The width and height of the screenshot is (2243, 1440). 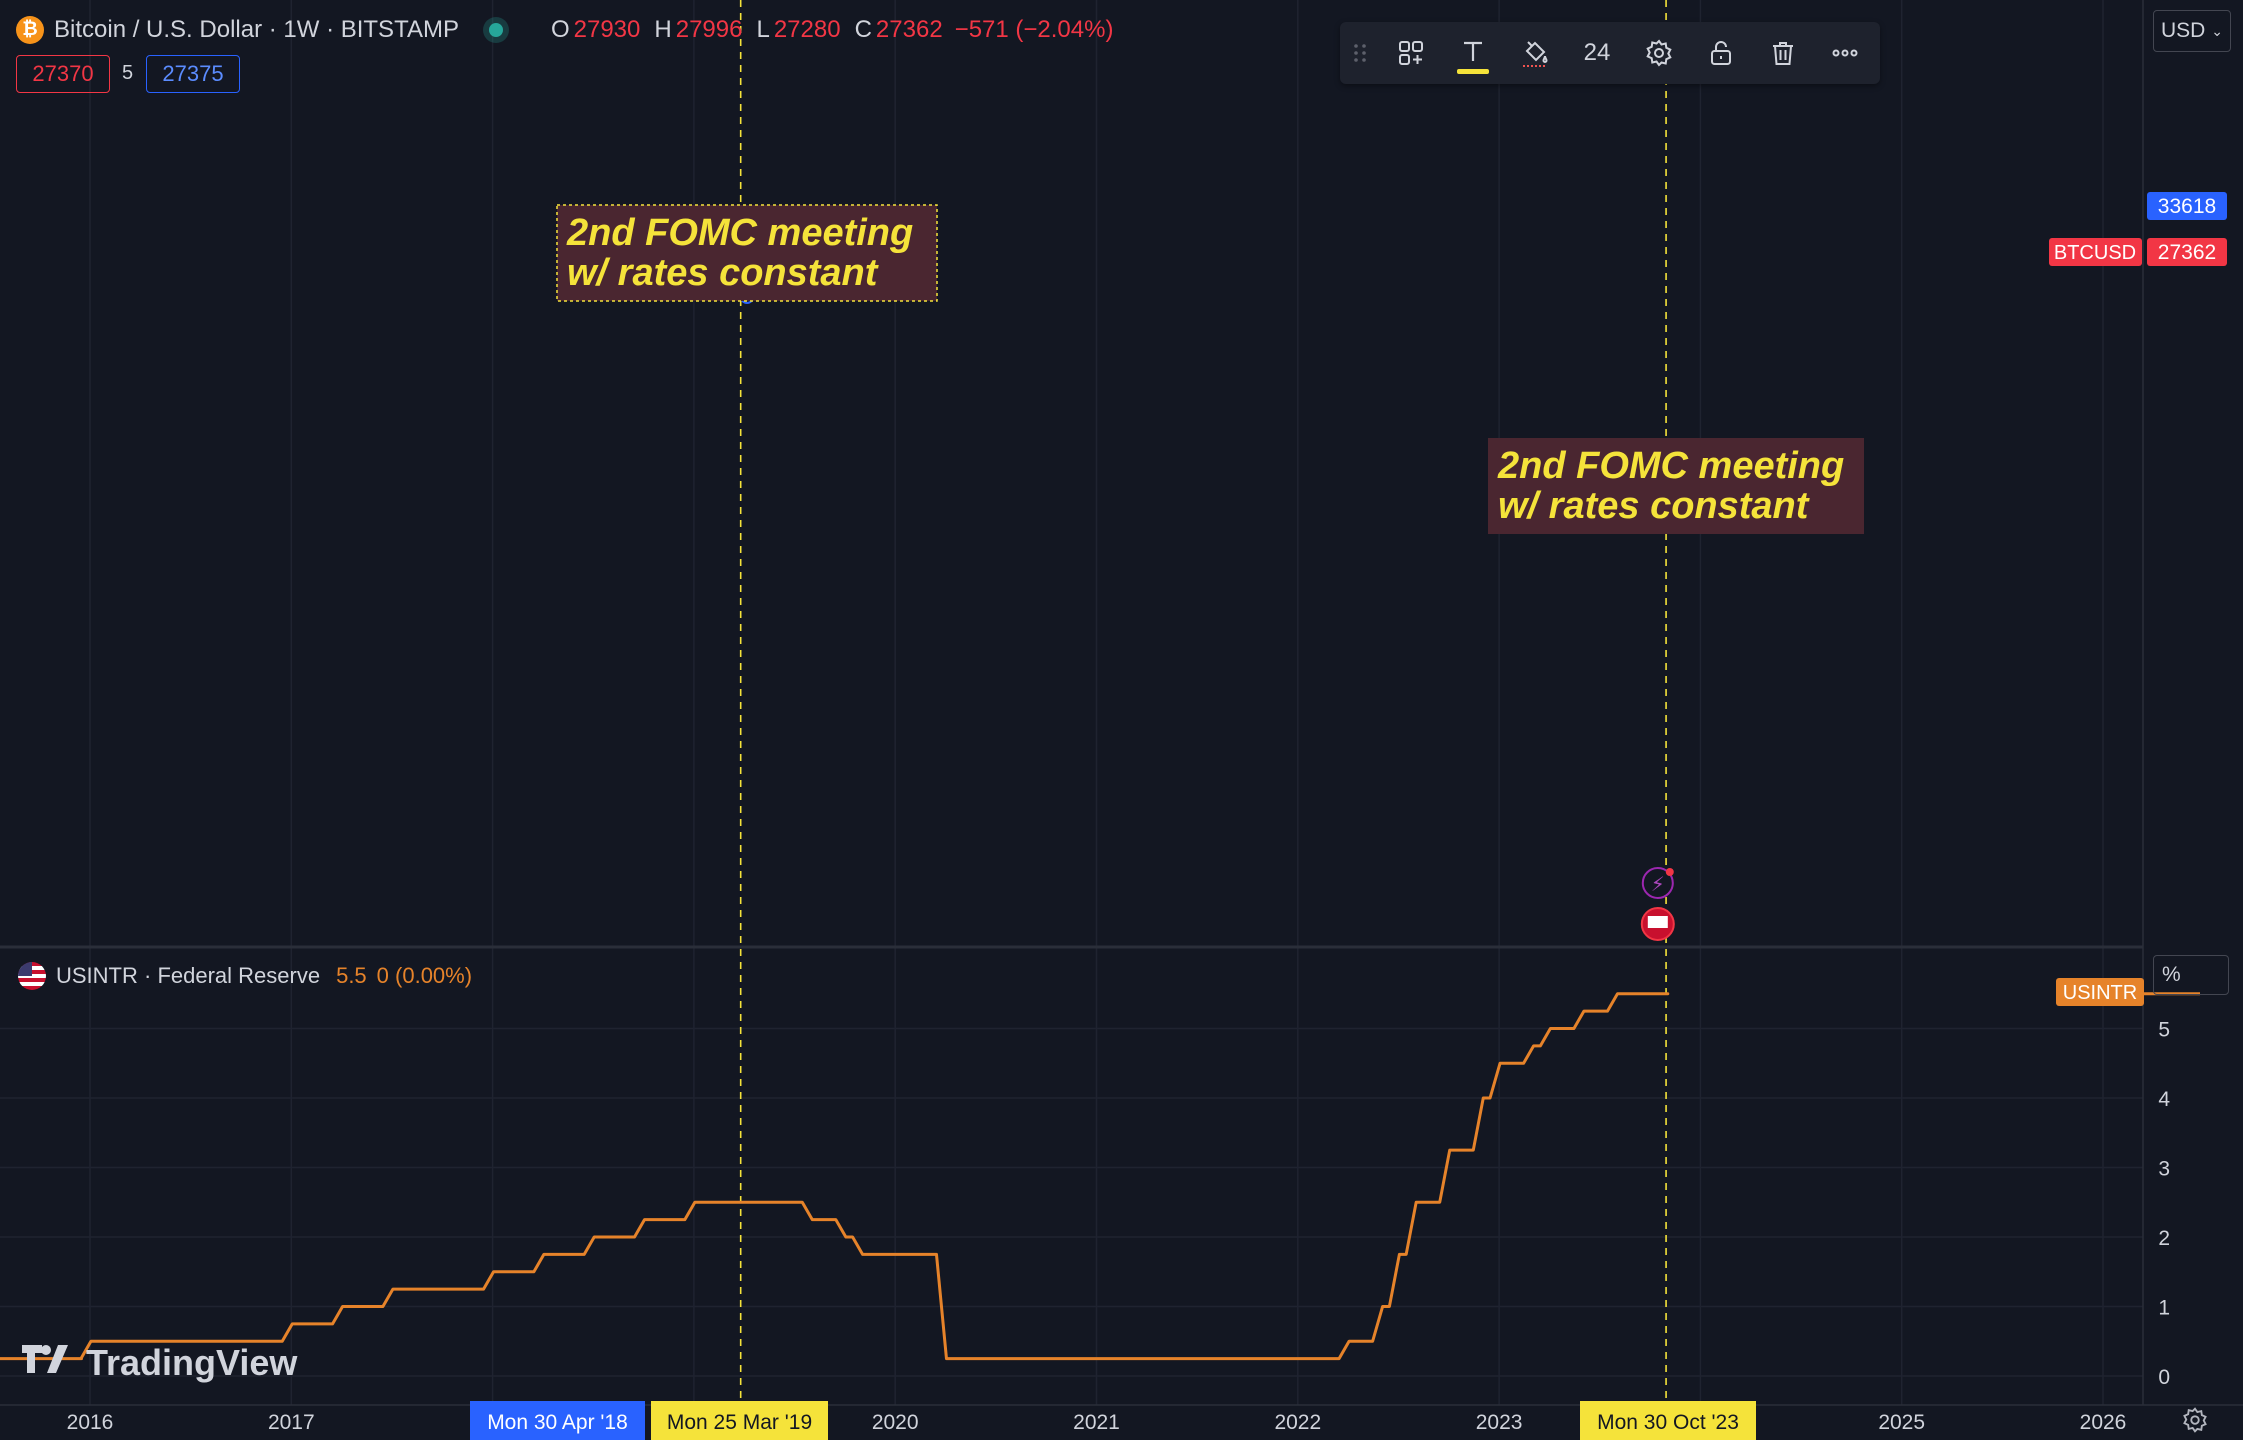 I want to click on time-tick-label: 2021, so click(x=1096, y=1422).